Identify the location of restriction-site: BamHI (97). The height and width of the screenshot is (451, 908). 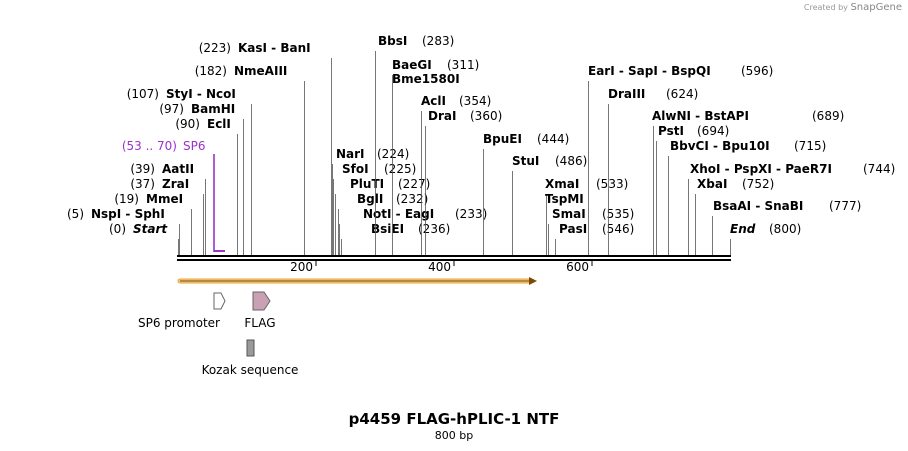
(201, 178).